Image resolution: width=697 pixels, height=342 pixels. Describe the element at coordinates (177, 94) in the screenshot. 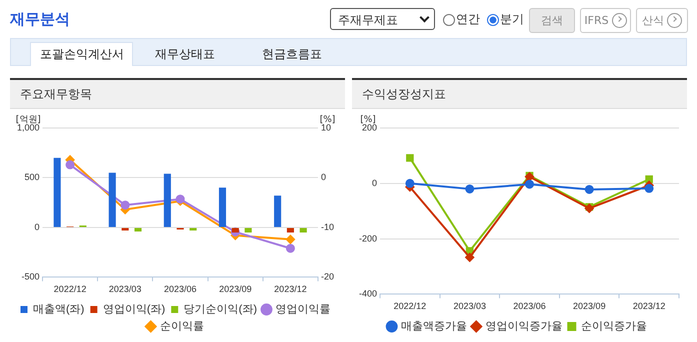

I see `chart-title: 주요재무항목` at that location.